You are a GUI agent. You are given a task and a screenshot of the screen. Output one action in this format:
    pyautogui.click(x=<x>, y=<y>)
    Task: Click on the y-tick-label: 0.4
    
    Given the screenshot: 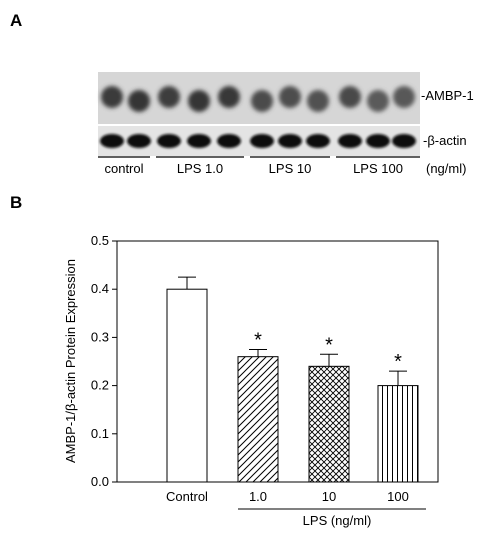 What is the action you would take?
    pyautogui.click(x=100, y=288)
    